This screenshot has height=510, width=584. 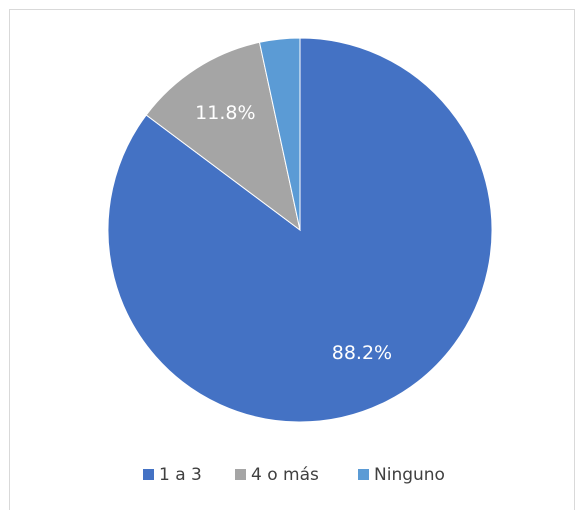 What do you see at coordinates (225, 113) in the screenshot?
I see `data-label: 11.8%` at bounding box center [225, 113].